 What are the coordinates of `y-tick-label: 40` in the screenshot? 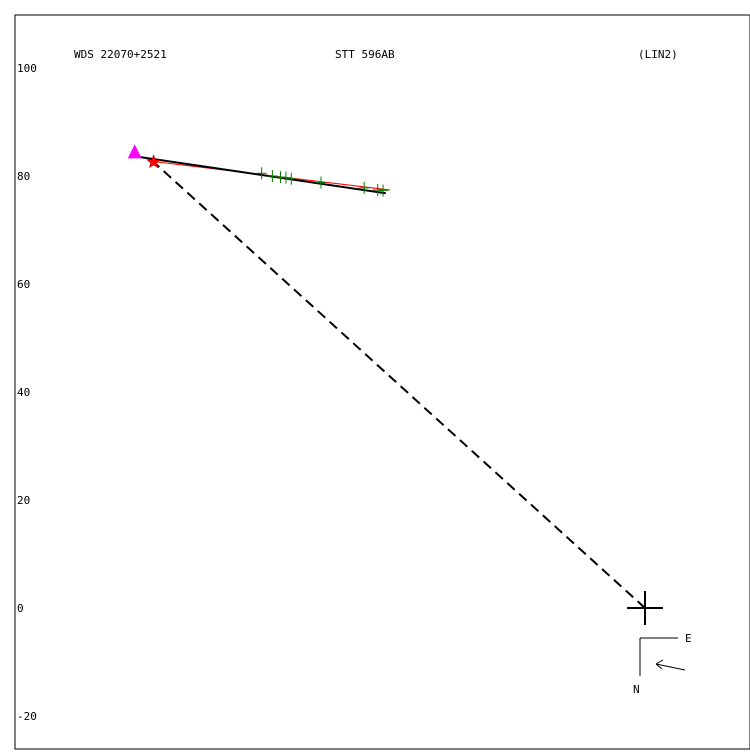 It's located at (23, 392).